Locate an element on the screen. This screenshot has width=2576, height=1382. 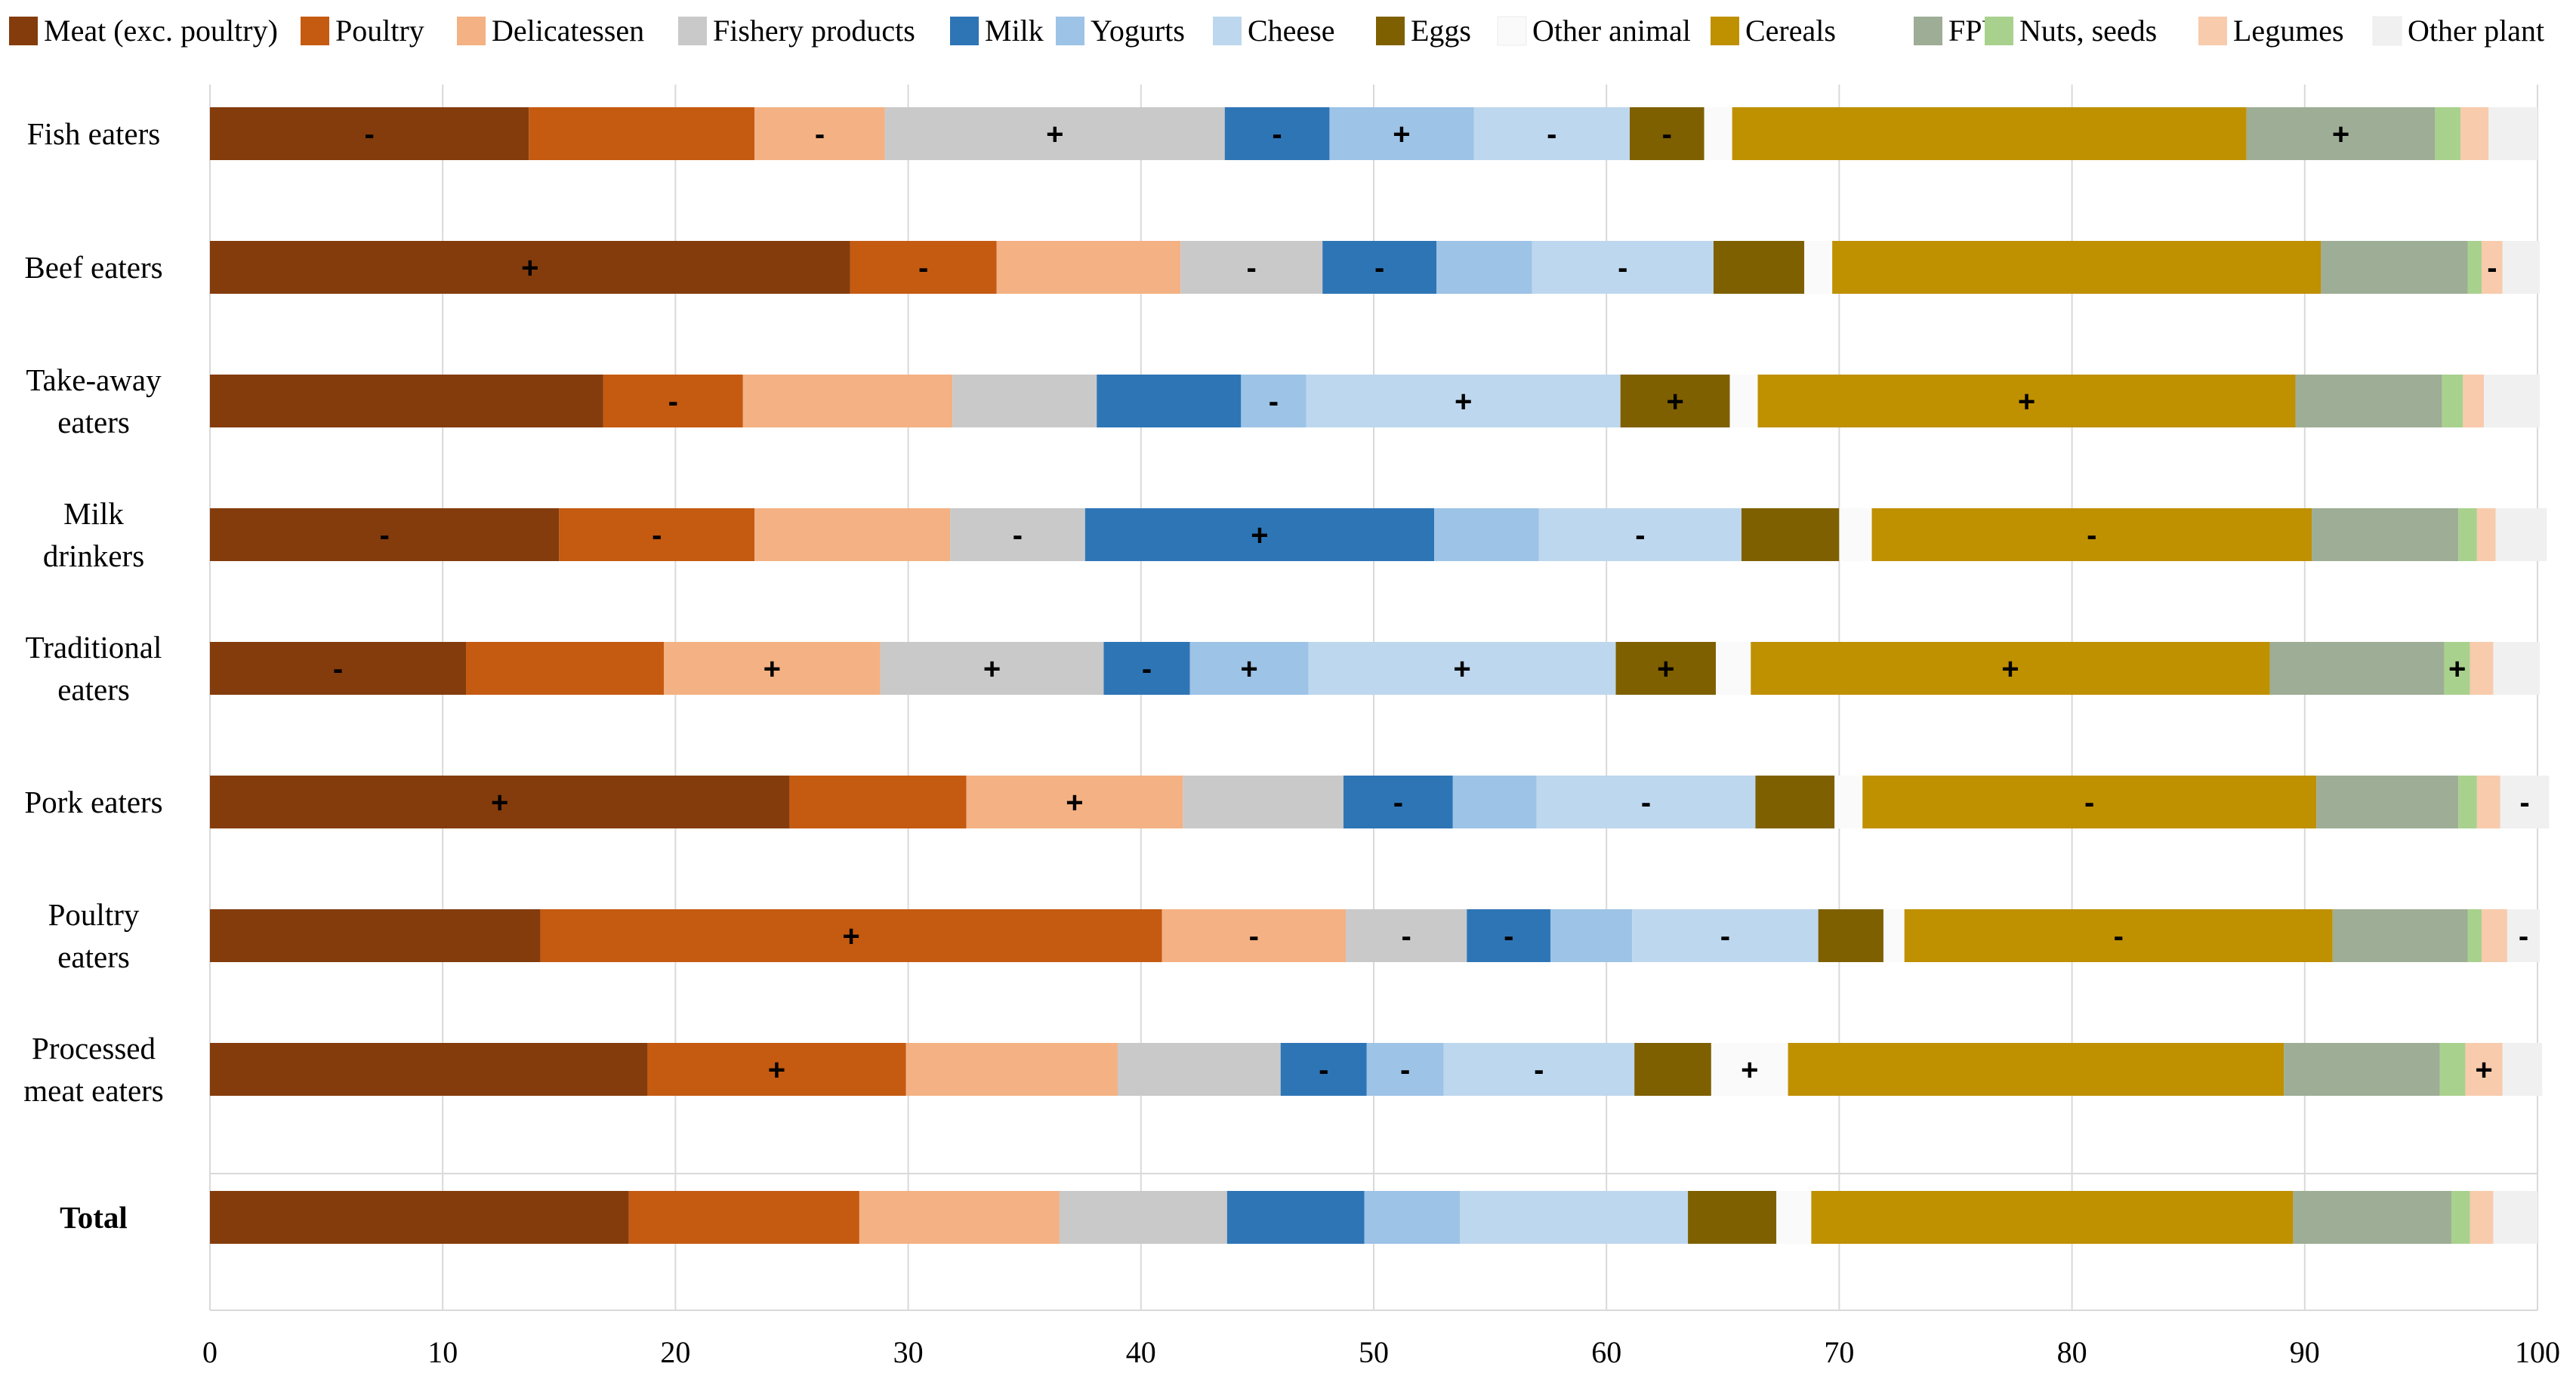
bar-milk-drinkers-cereals is located at coordinates (2091, 534).